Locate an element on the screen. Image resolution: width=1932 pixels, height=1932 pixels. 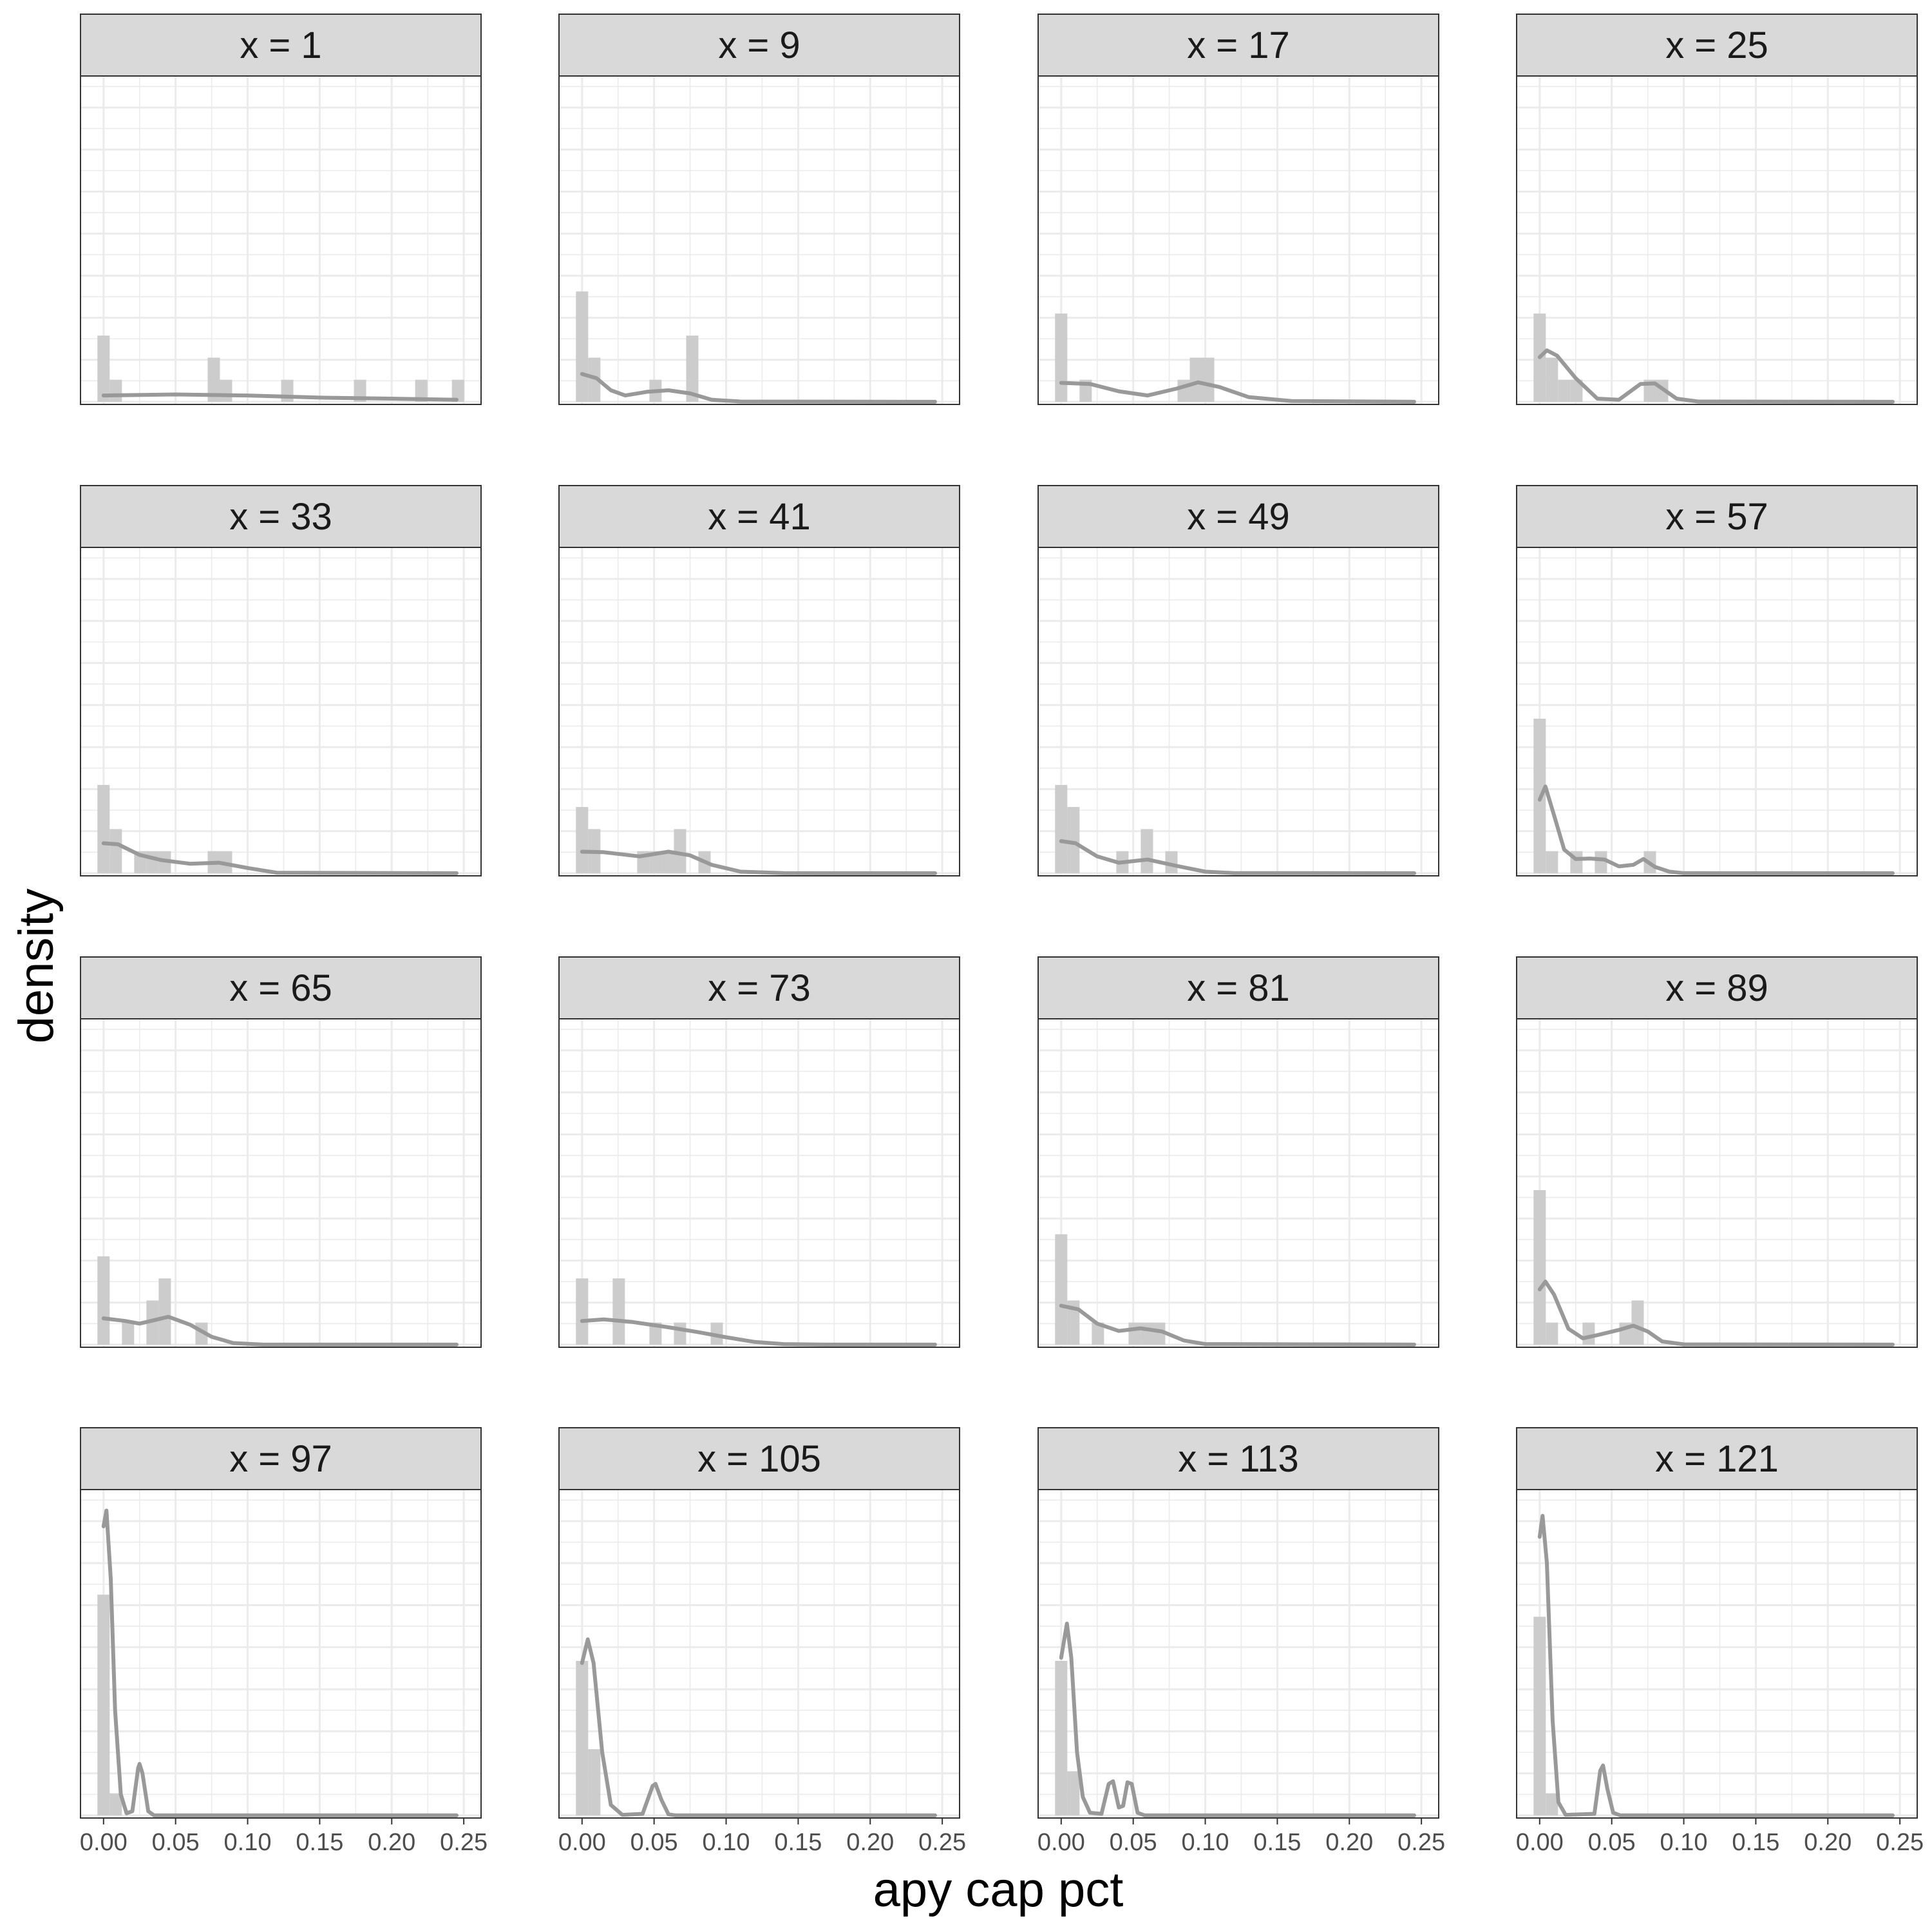
facet-strip-label: x = 89 is located at coordinates (1717, 988).